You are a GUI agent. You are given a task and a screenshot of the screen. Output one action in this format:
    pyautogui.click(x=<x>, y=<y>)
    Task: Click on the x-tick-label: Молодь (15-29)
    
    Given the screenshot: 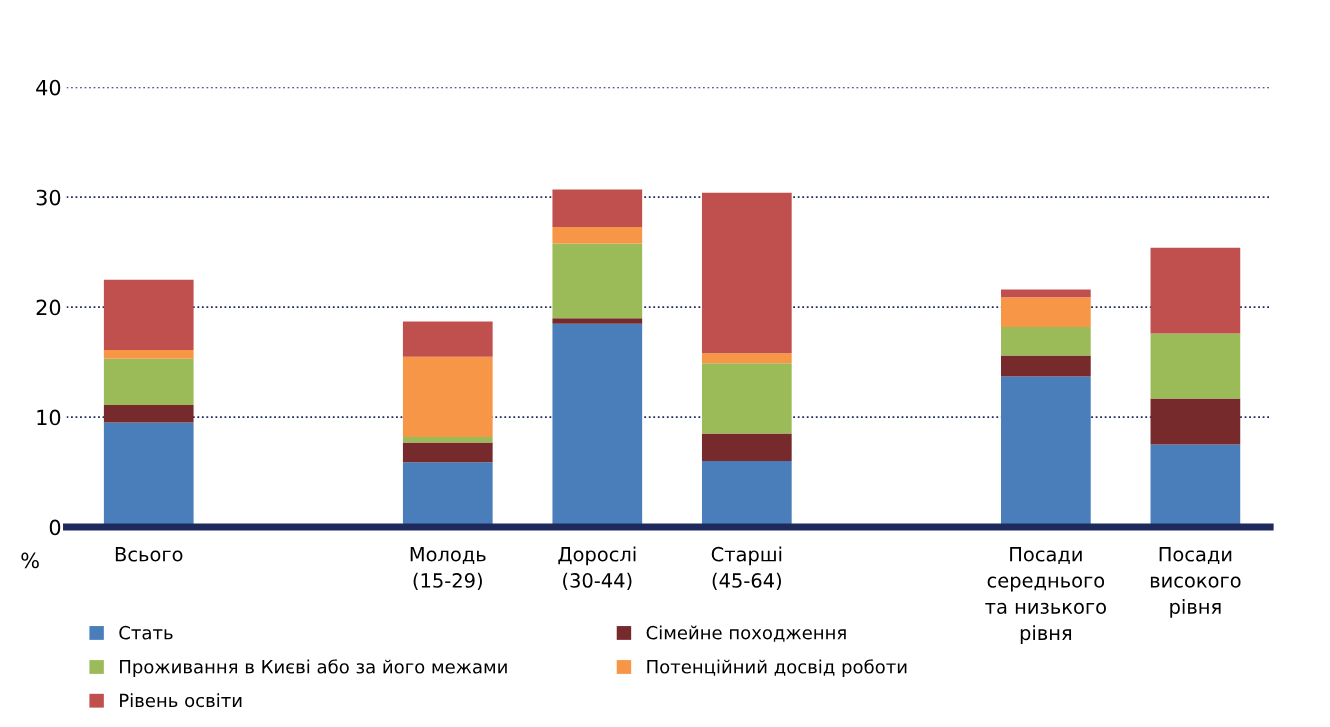 What is the action you would take?
    pyautogui.click(x=448, y=569)
    